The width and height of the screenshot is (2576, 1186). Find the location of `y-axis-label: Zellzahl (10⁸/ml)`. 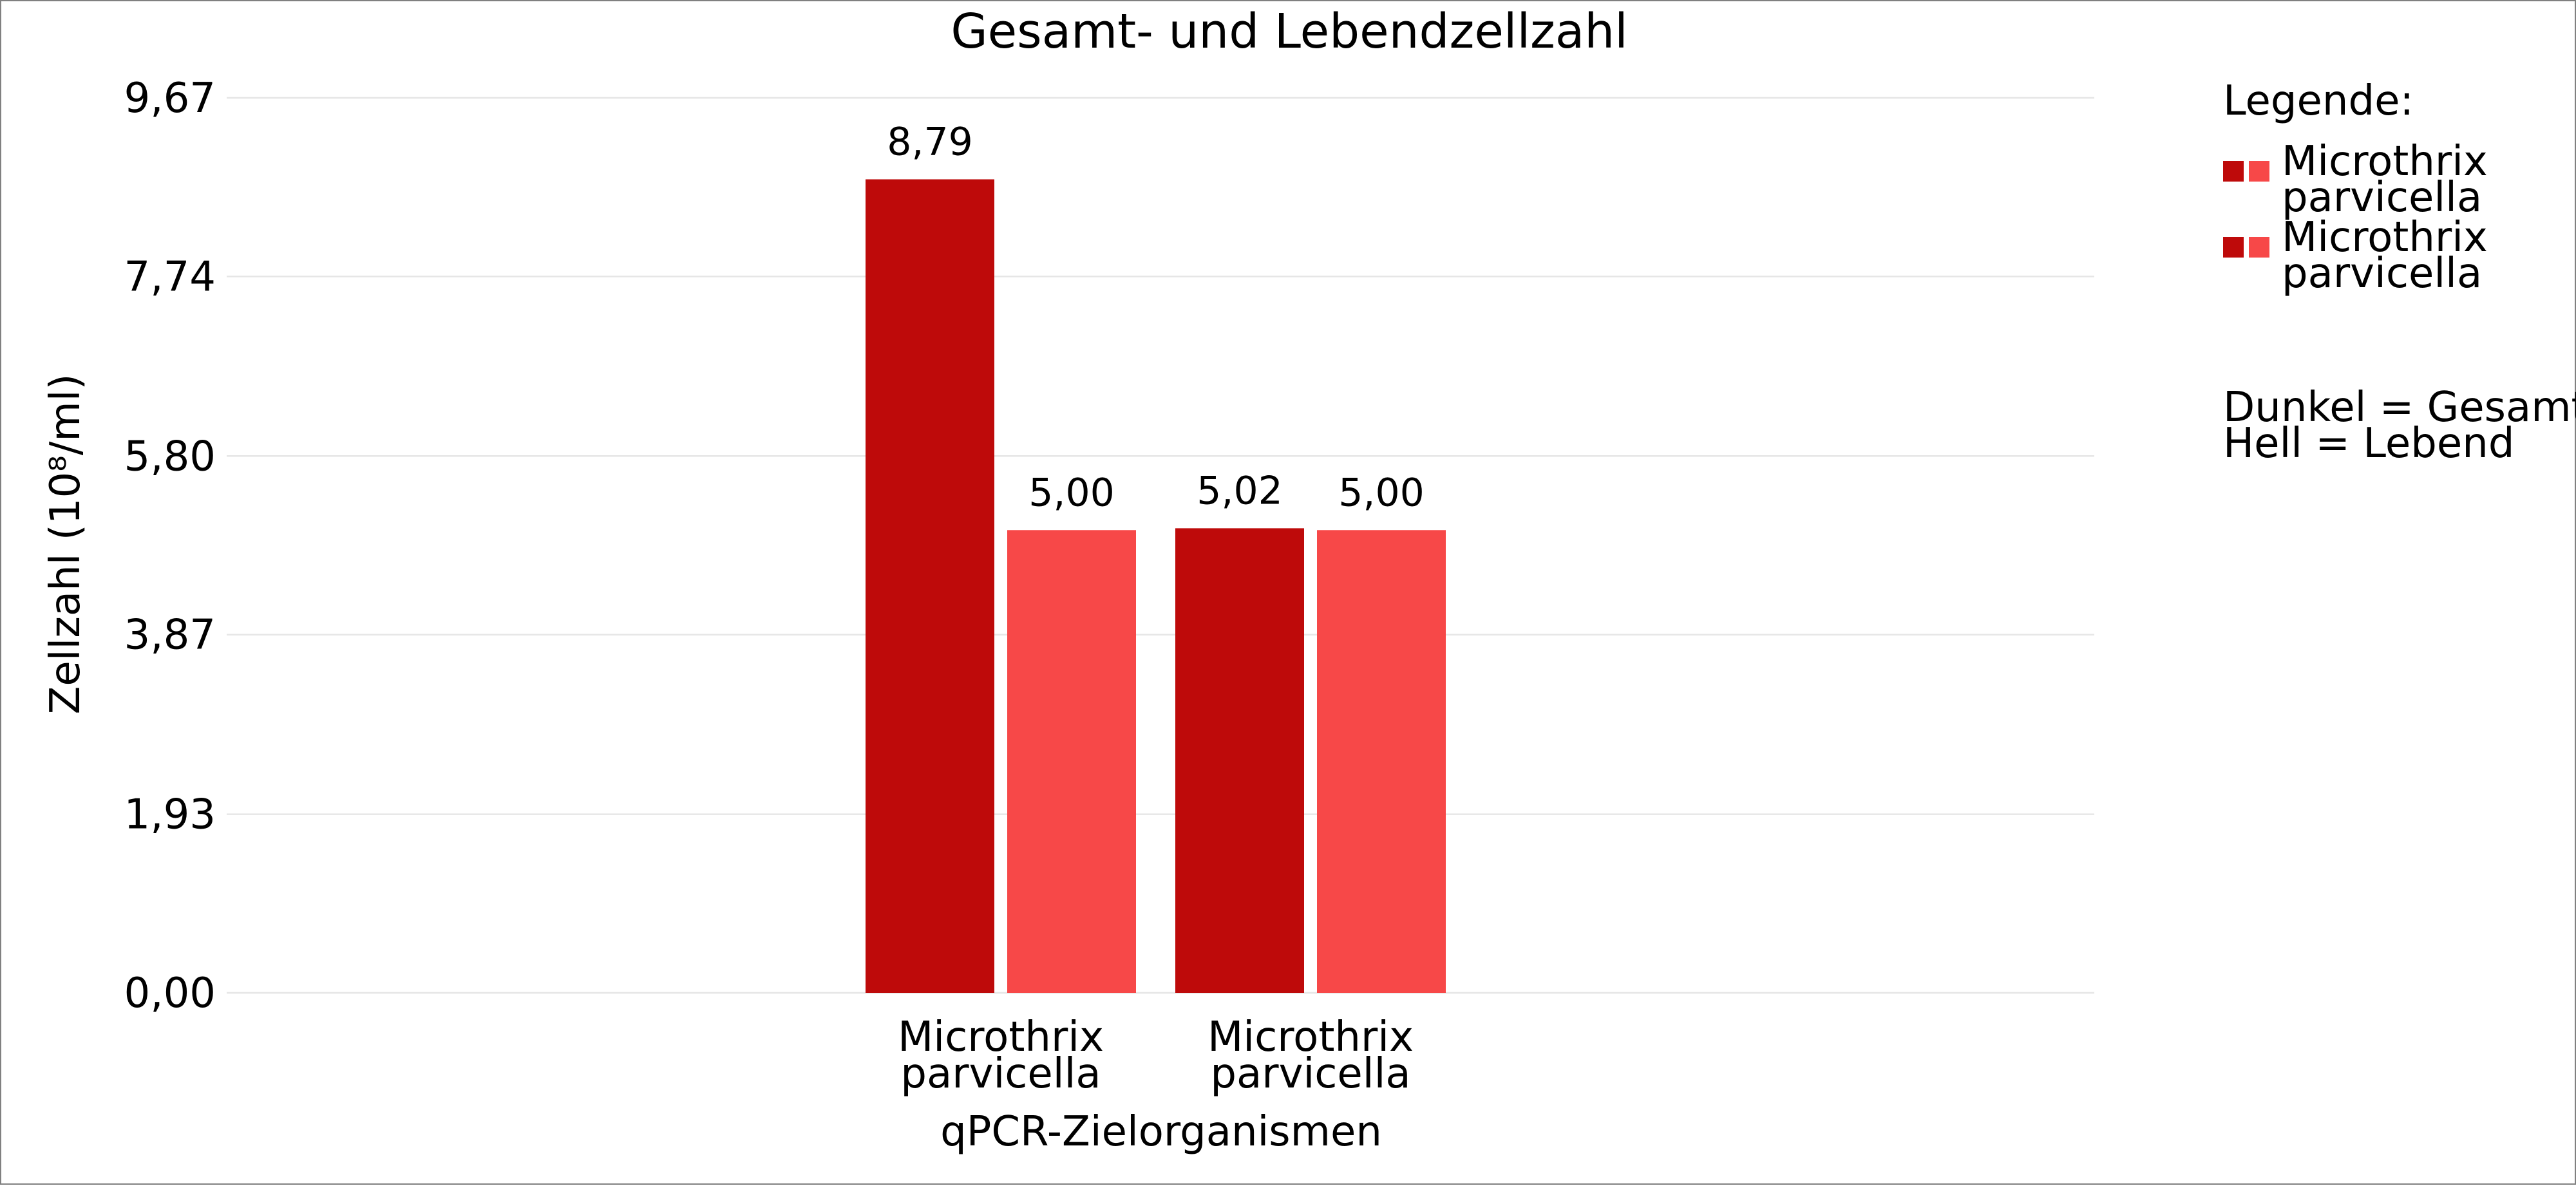

y-axis-label: Zellzahl (10⁸/ml) is located at coordinates (66, 544).